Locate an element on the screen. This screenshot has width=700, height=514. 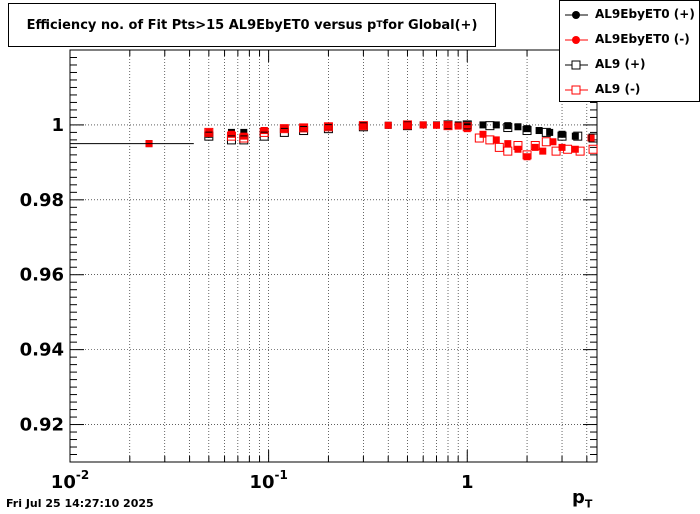
data-marks is located at coordinates (334, 140).